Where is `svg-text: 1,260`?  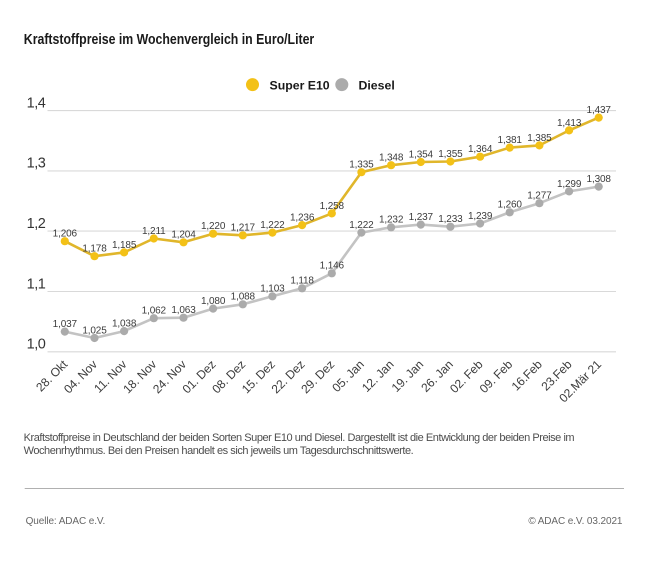 svg-text: 1,260 is located at coordinates (510, 205).